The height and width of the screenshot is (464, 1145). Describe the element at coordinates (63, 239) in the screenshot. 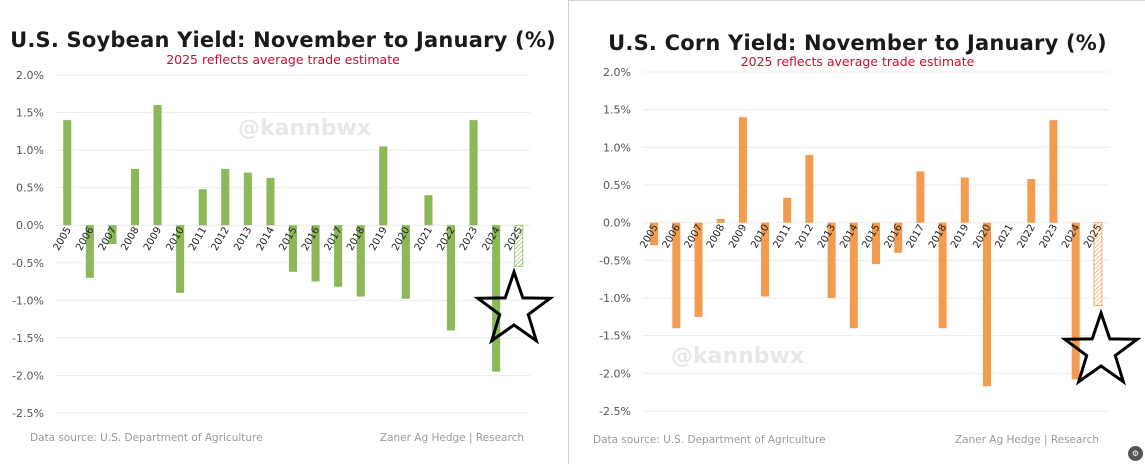

I see `x-tick-label: 2005` at that location.